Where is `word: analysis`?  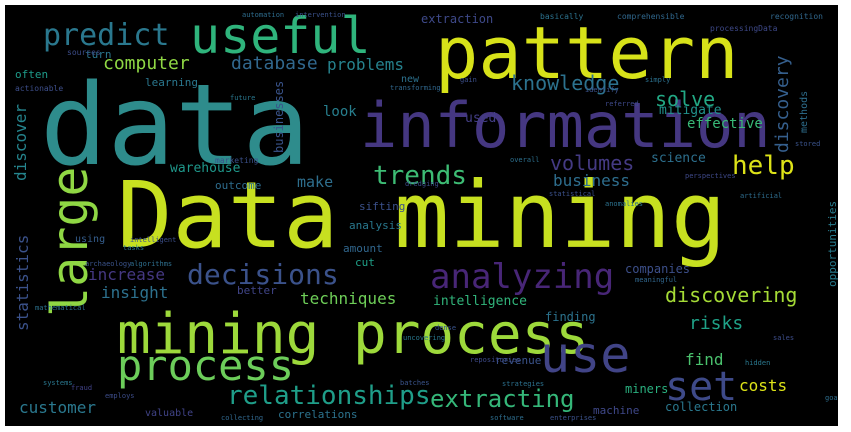
word: analysis is located at coordinates (375, 225).